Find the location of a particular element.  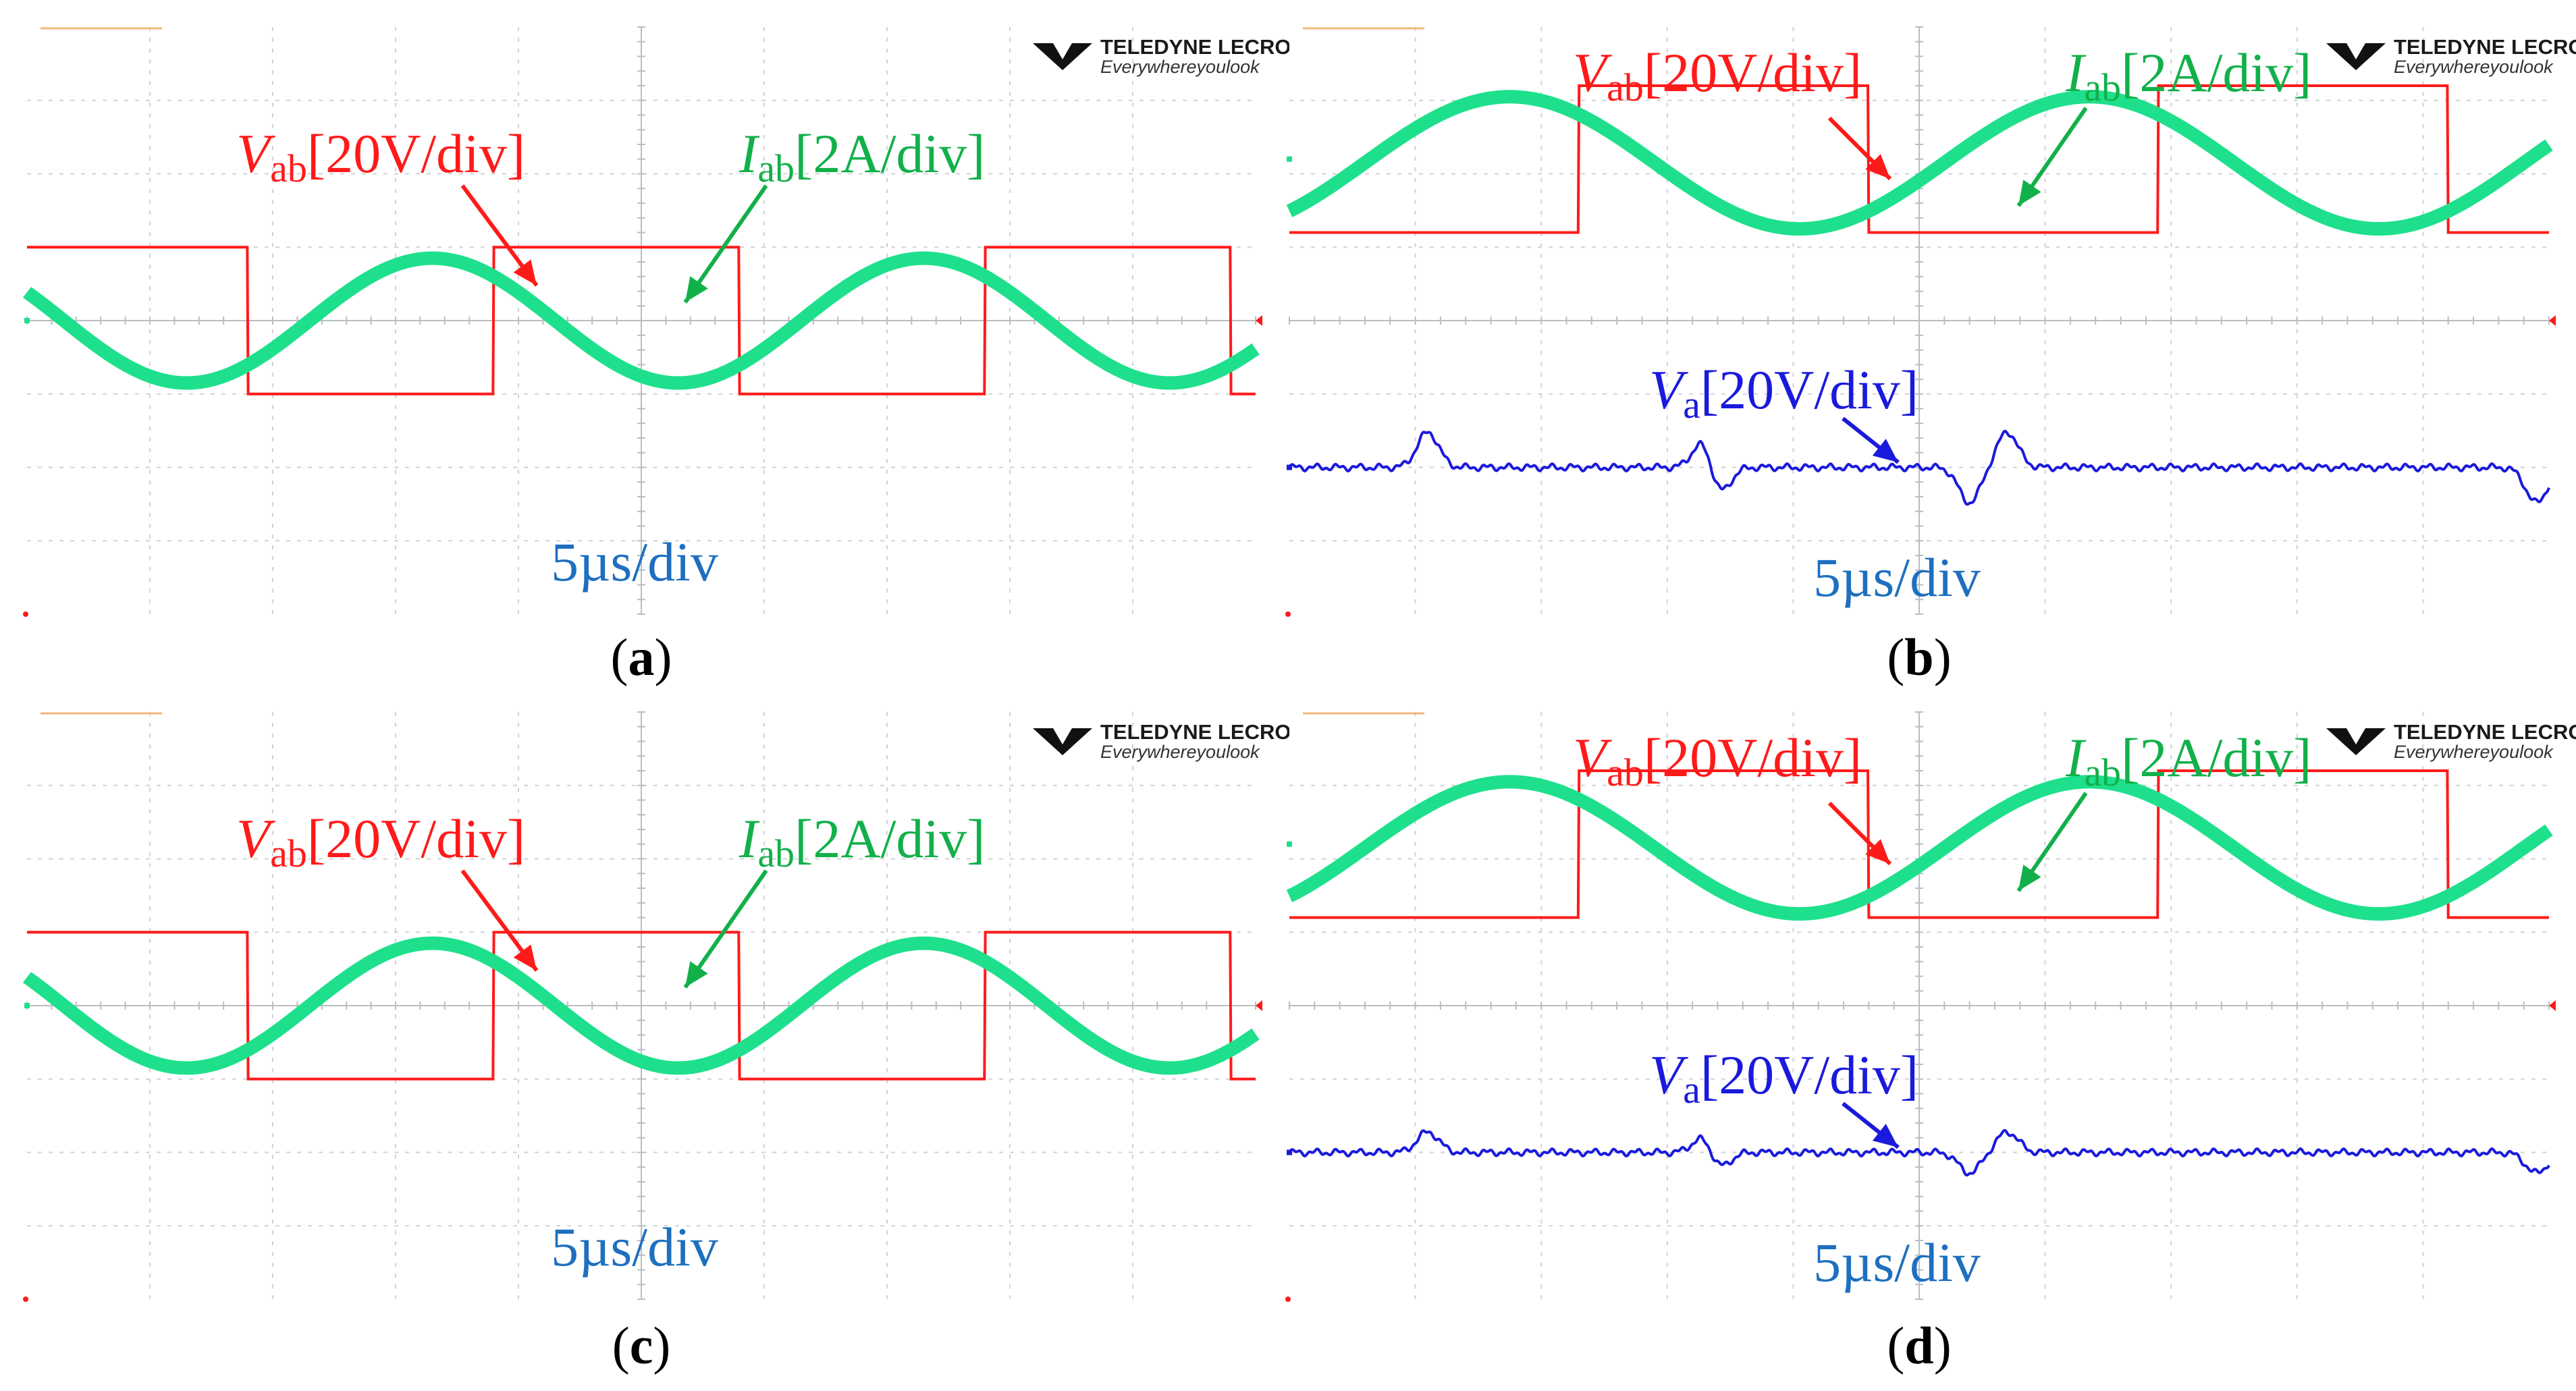

label-va-subscript: a is located at coordinates (1692, 405).